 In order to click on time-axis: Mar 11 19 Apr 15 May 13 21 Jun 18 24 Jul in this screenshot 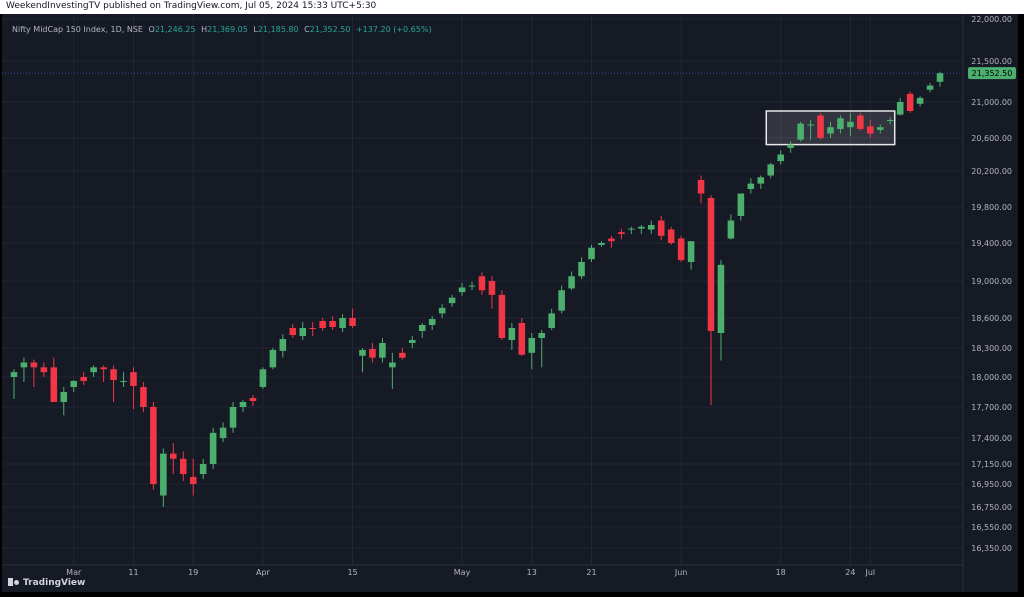, I will do `click(482, 570)`.